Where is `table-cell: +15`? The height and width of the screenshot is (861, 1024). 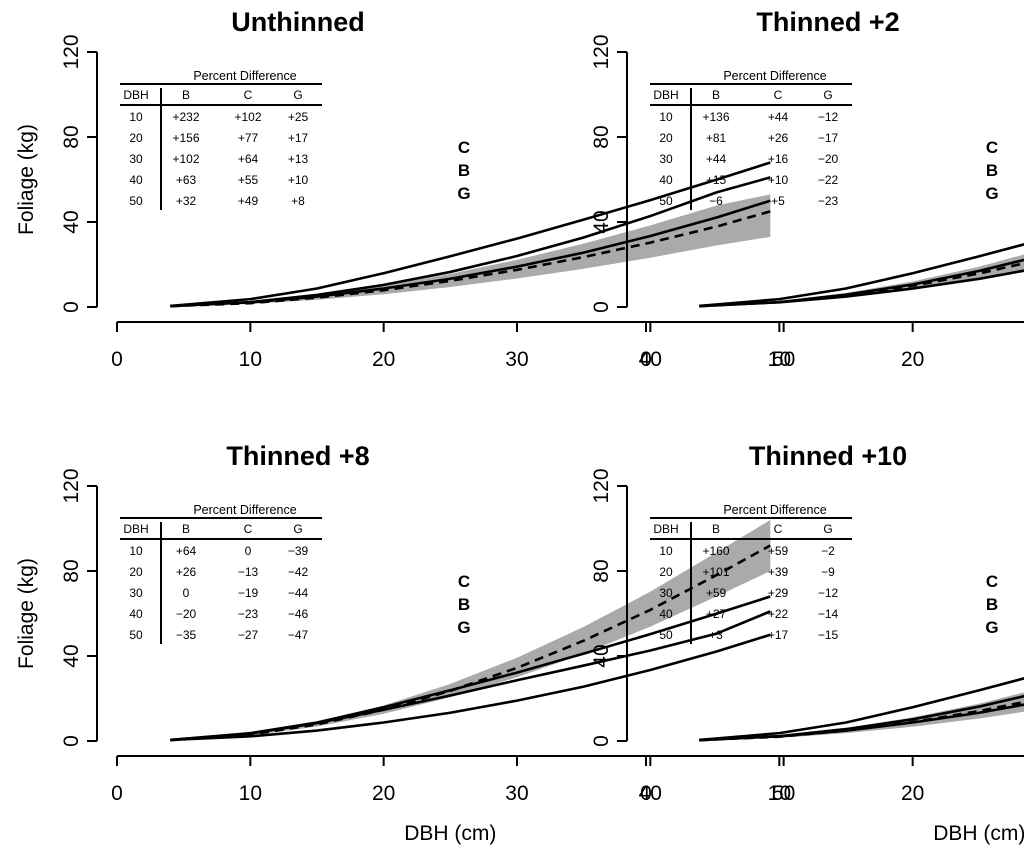 table-cell: +15 is located at coordinates (716, 180).